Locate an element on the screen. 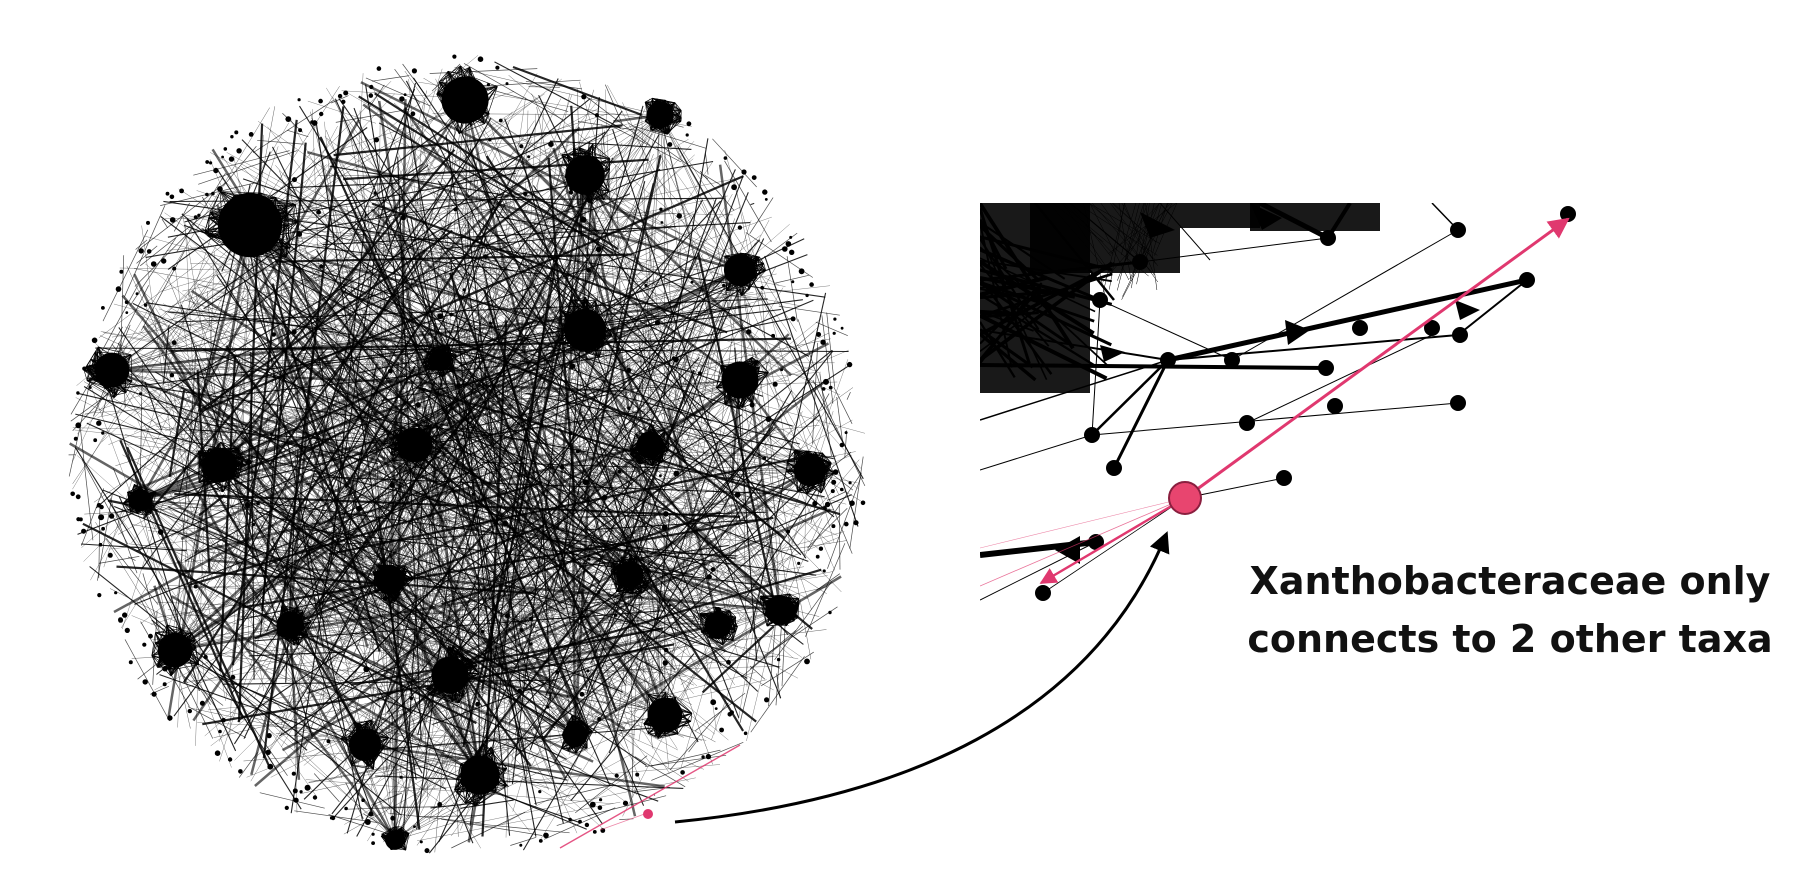 This screenshot has width=1800, height=884. zoom-edge is located at coordinates (1492, 307).